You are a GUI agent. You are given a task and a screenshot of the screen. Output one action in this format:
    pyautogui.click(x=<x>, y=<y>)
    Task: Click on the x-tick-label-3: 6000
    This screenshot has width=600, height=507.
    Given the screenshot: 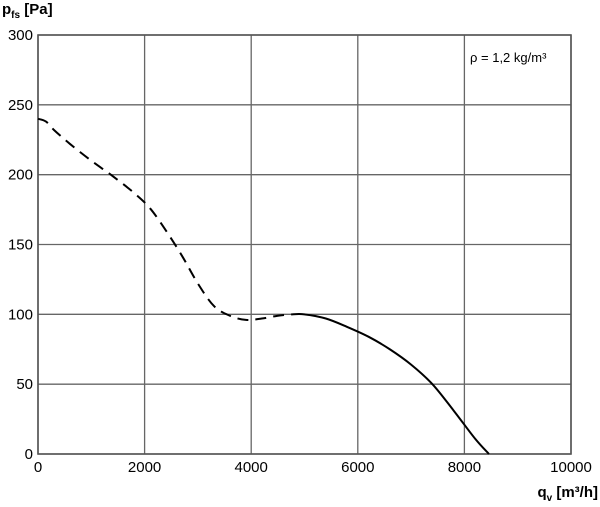 What is the action you would take?
    pyautogui.click(x=357, y=467)
    